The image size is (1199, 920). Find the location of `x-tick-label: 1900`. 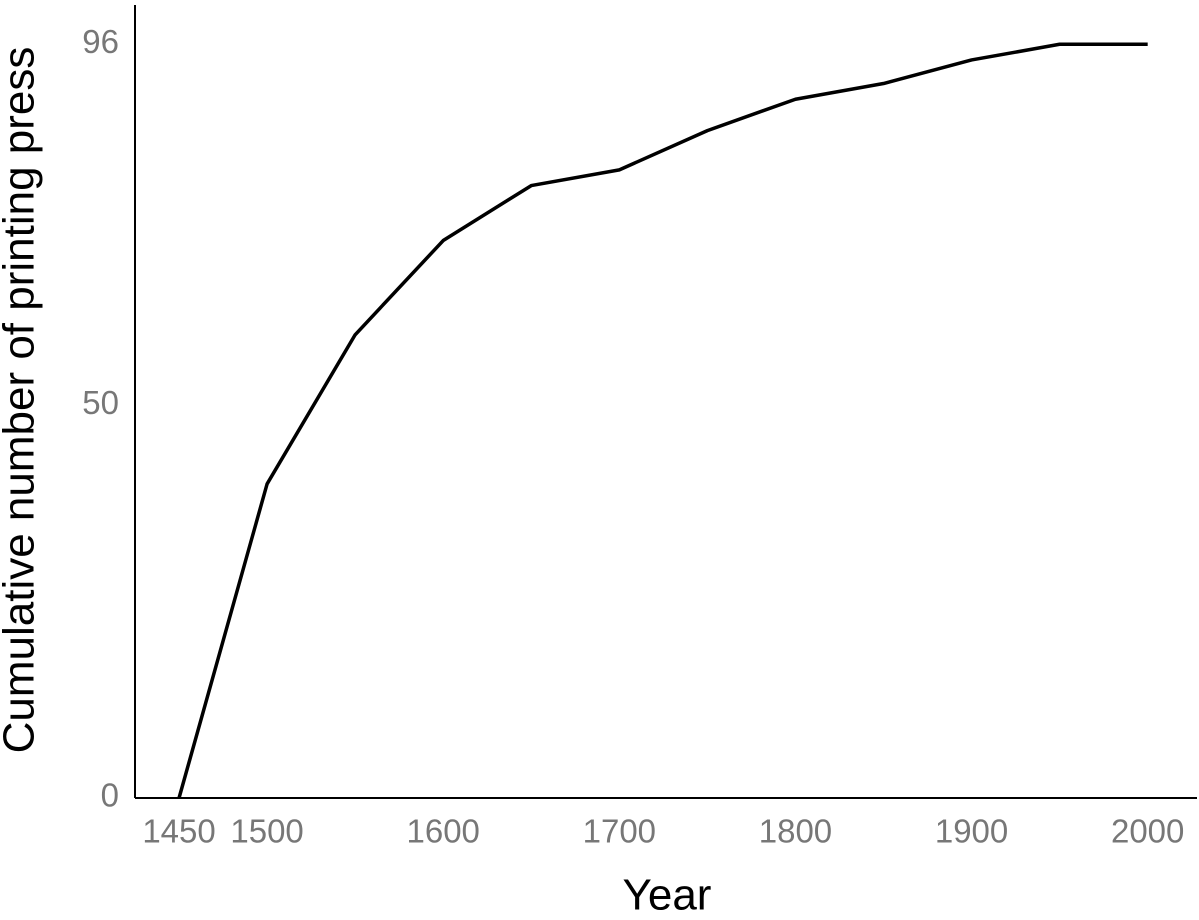

x-tick-label: 1900 is located at coordinates (971, 831).